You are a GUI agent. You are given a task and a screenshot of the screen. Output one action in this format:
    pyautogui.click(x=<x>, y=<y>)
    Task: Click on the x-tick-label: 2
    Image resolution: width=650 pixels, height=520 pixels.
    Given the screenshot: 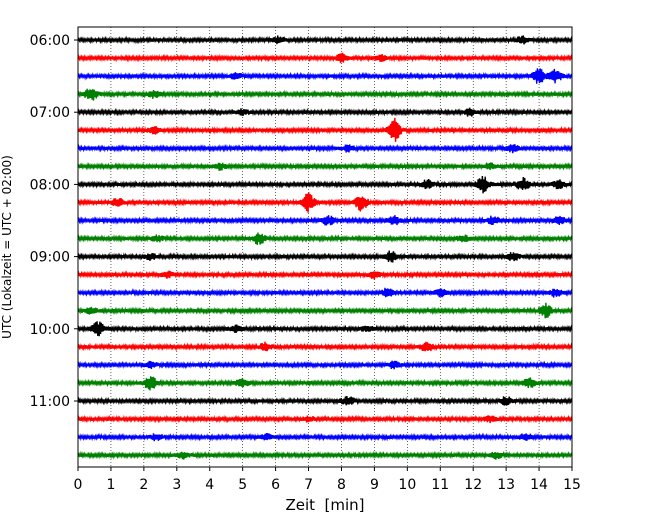 What is the action you would take?
    pyautogui.click(x=143, y=485)
    